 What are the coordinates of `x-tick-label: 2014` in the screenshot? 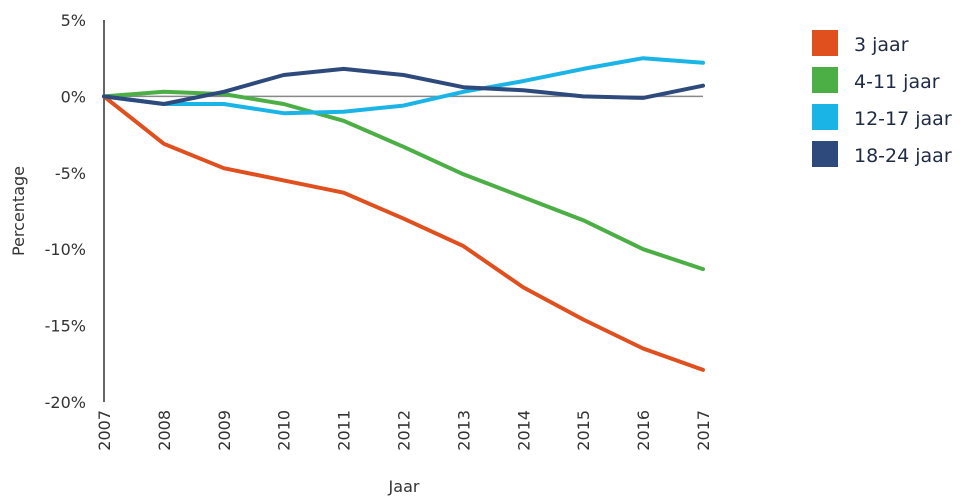 It's located at (523, 430).